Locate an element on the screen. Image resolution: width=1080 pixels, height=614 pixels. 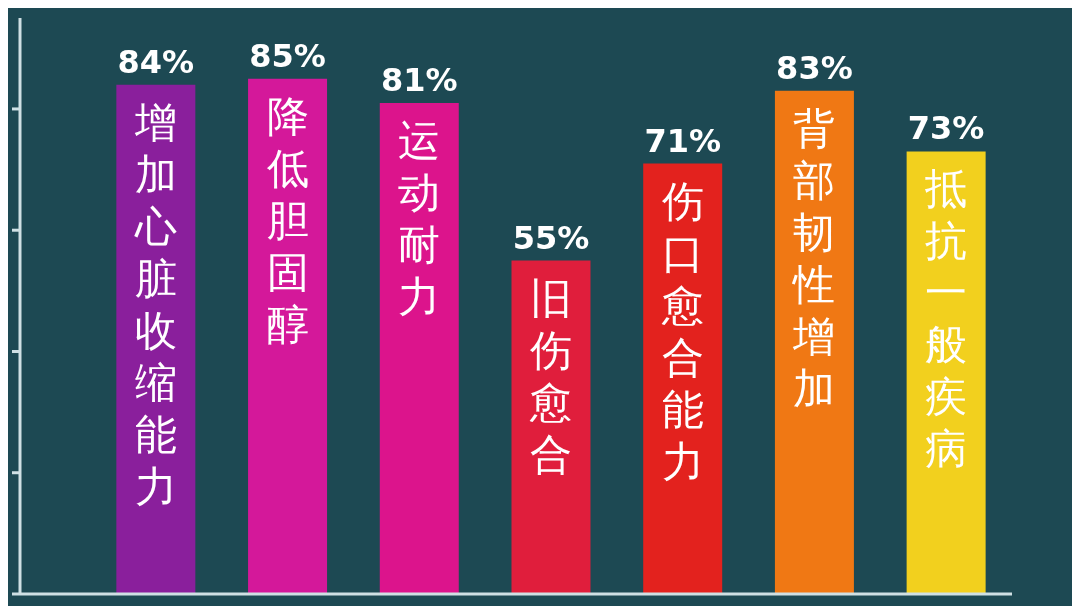
data-label: 55% is located at coordinates (551, 237).